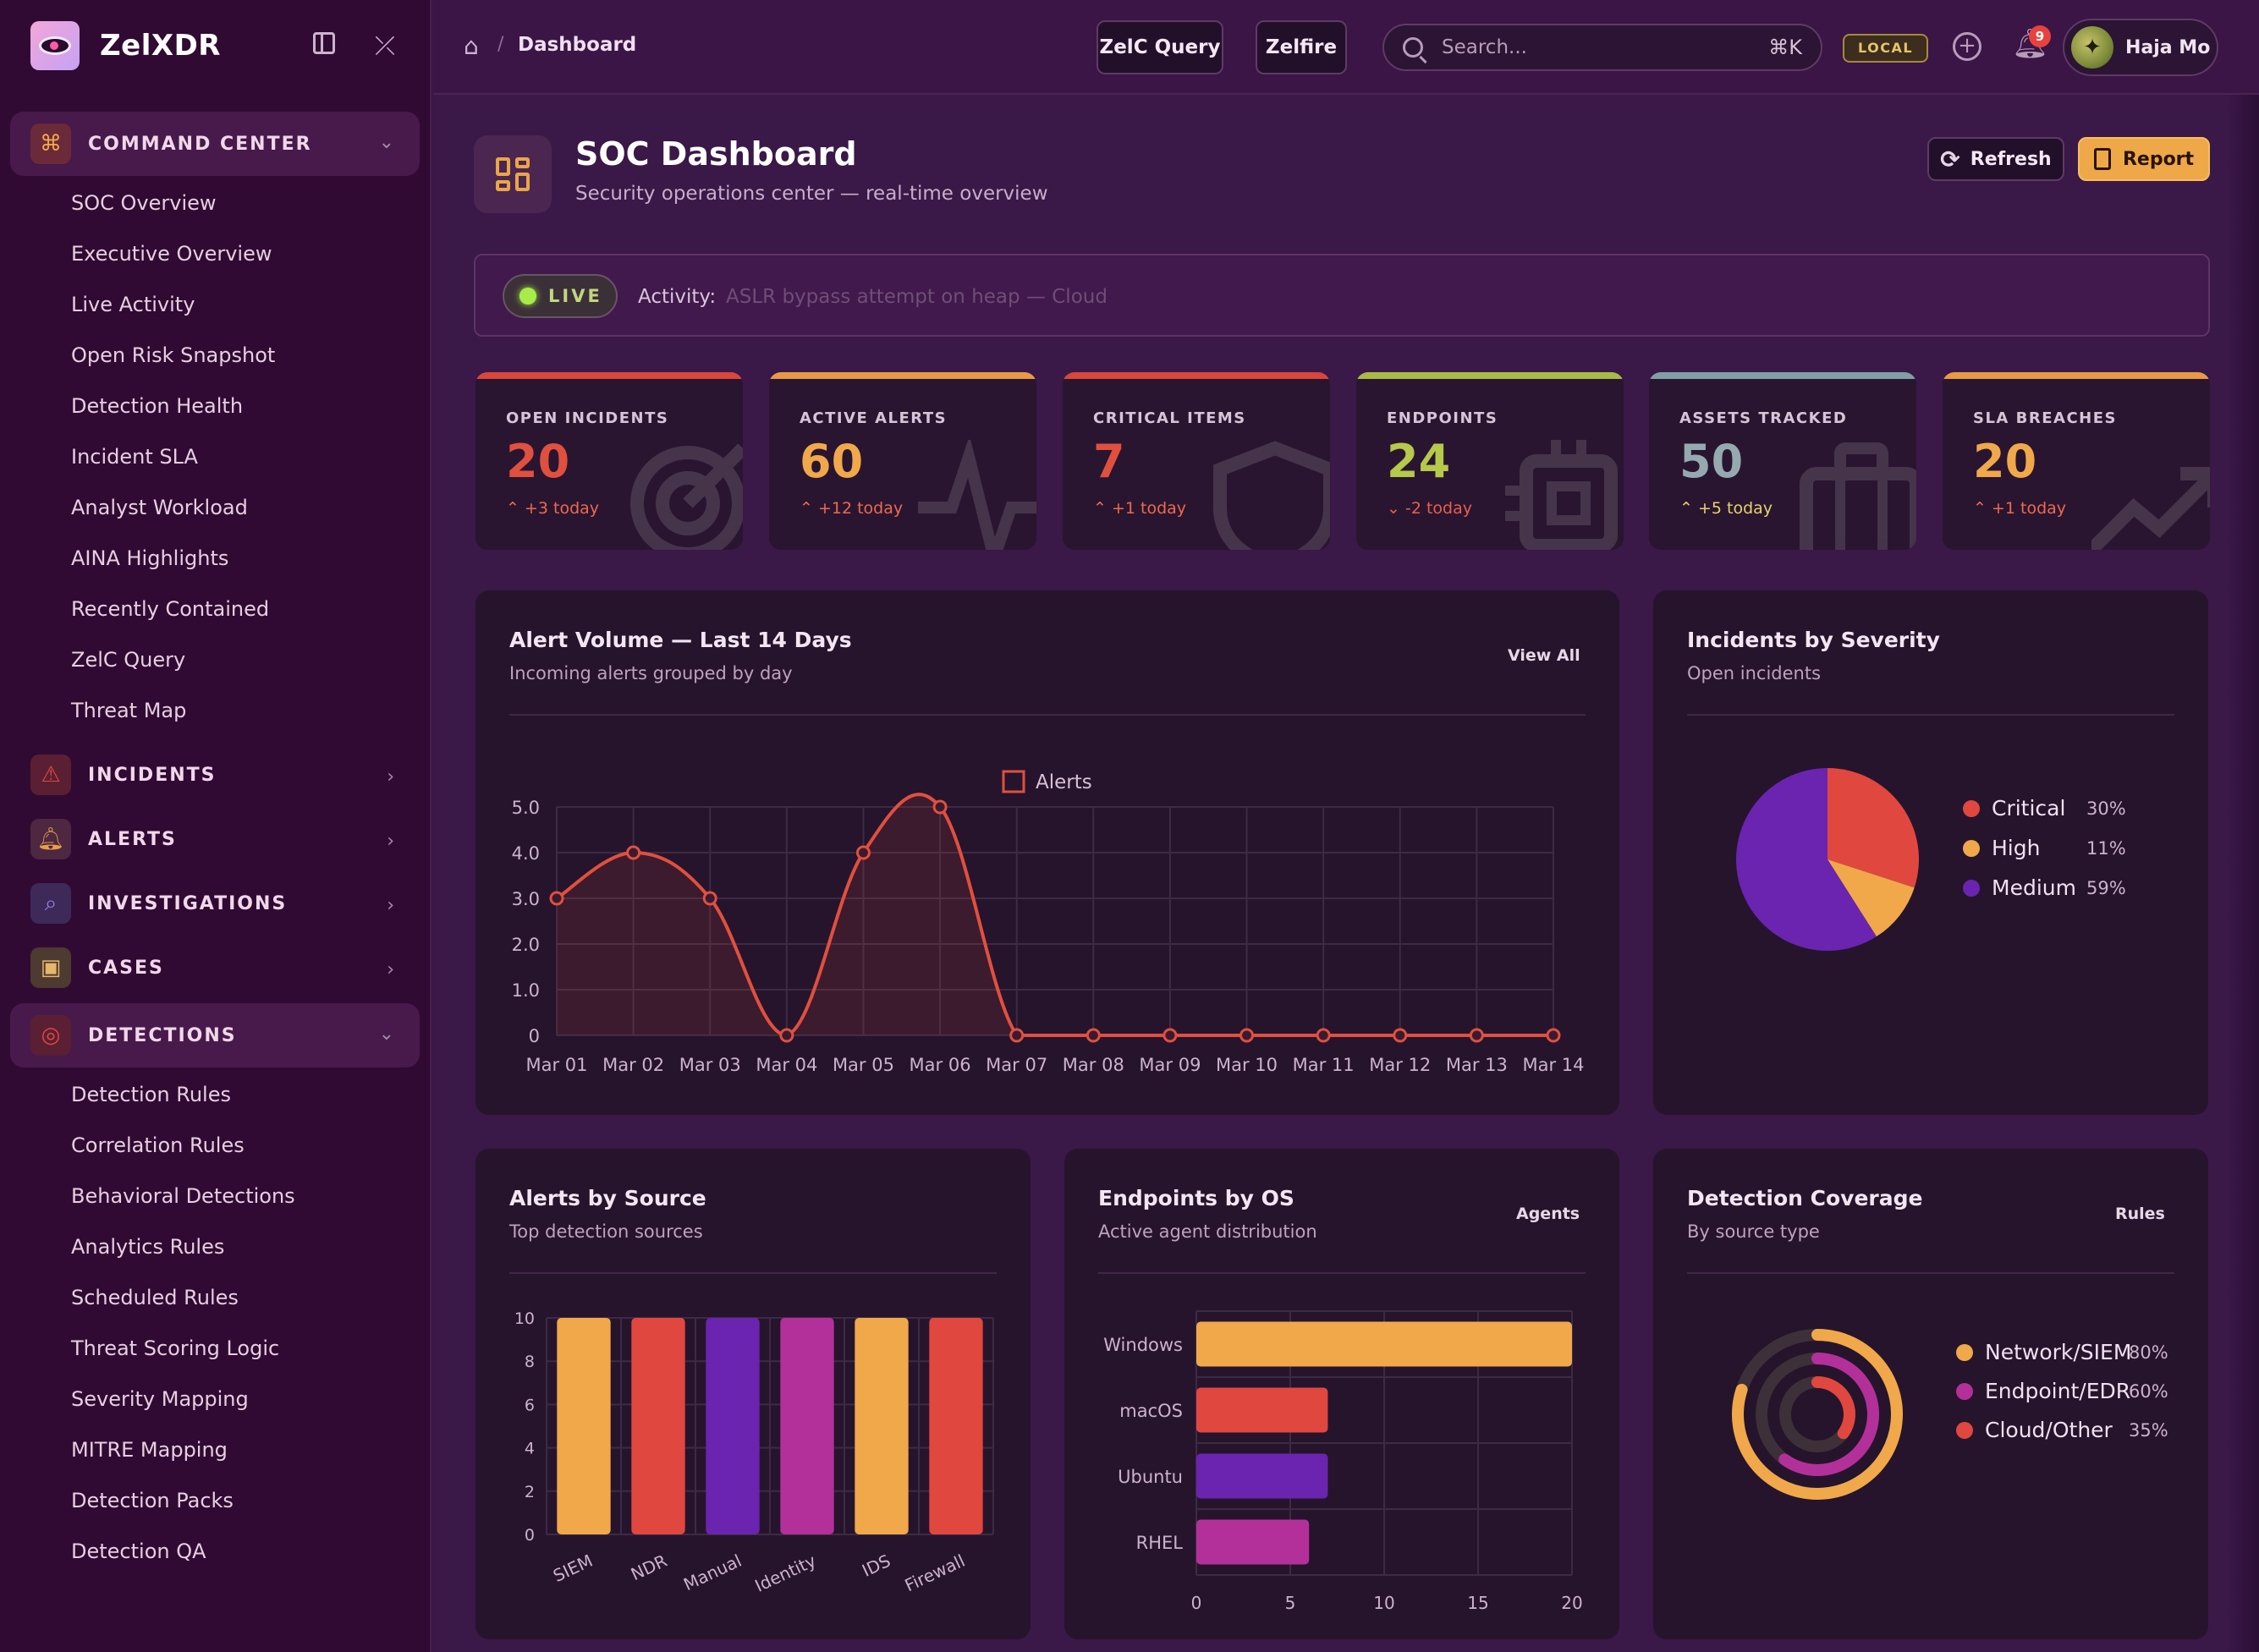  What do you see at coordinates (1383, 1603) in the screenshot?
I see `x-tick-label: 10` at bounding box center [1383, 1603].